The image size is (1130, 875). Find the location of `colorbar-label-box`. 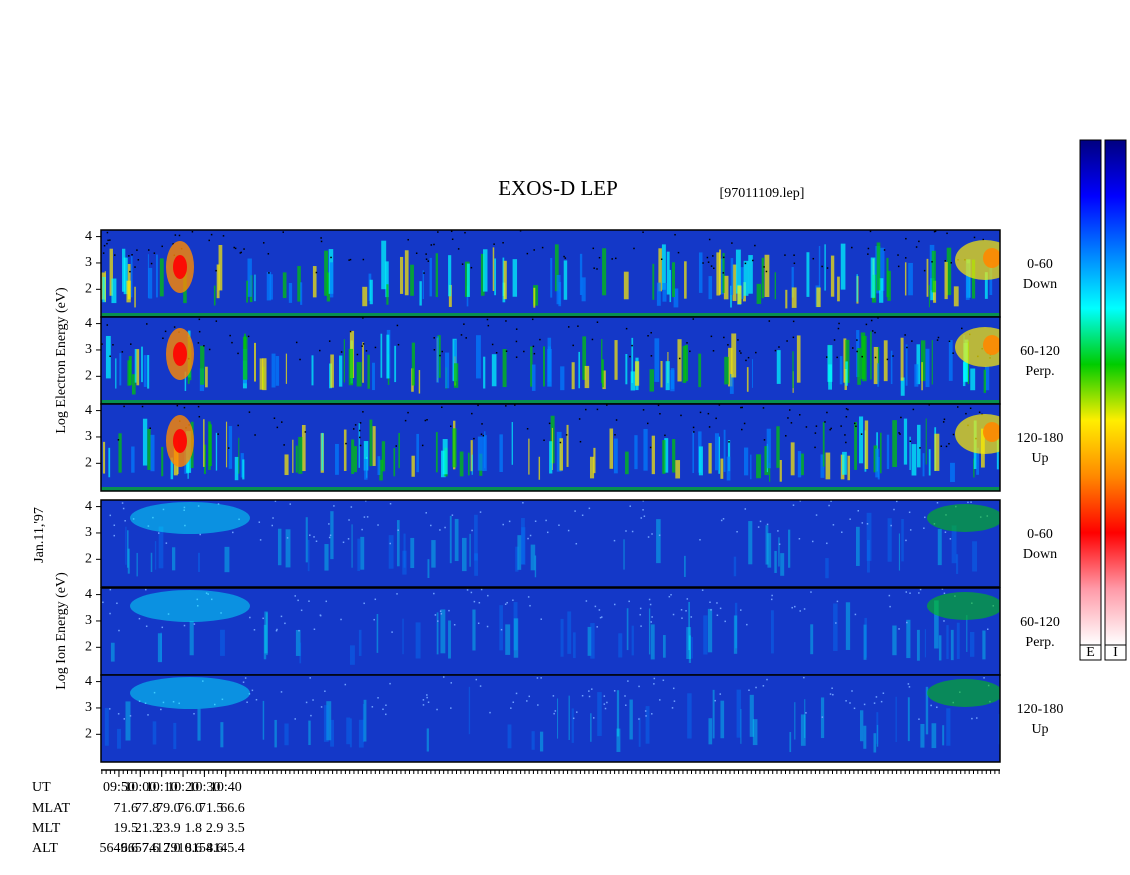

colorbar-label-box is located at coordinates (1090, 652).